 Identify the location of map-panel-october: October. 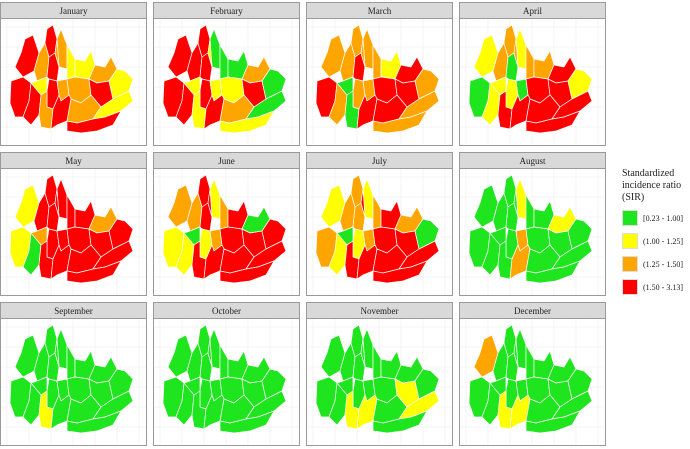
(226, 374).